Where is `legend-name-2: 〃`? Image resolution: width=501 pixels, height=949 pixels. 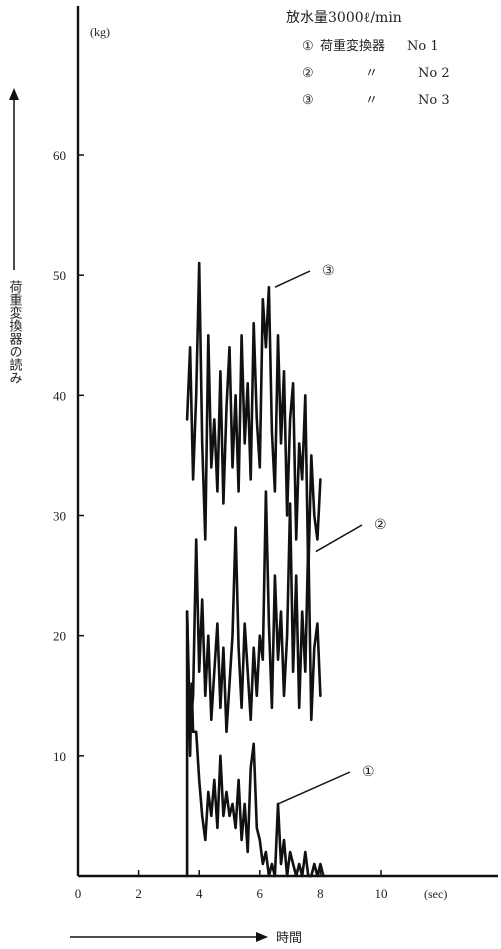
legend-name-2: 〃 is located at coordinates (371, 73).